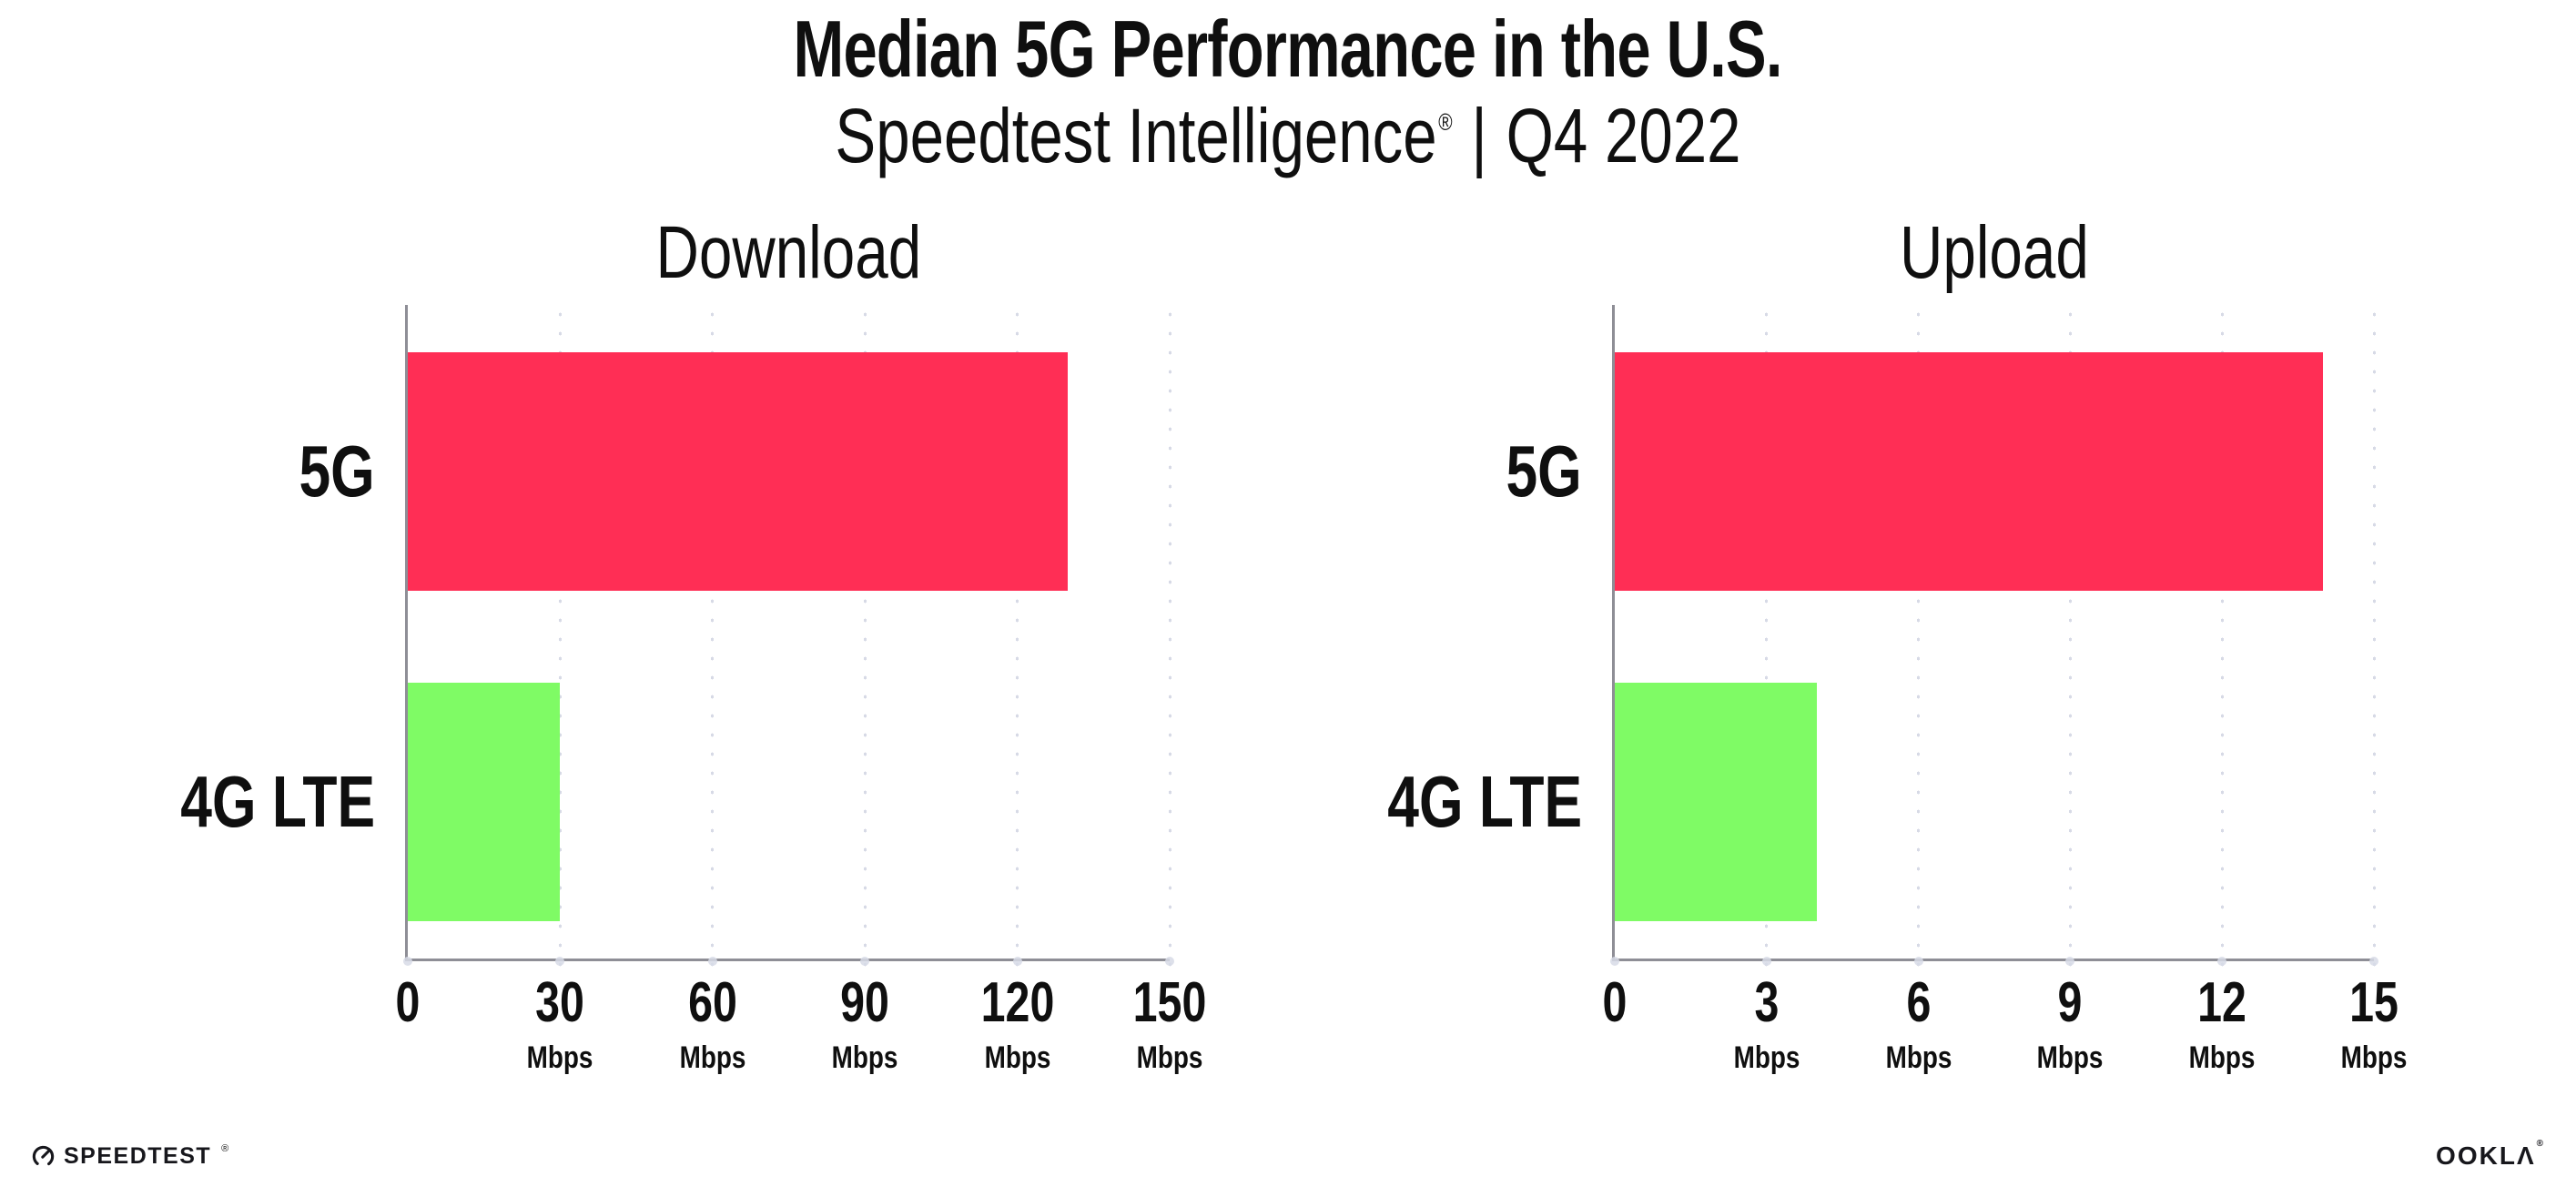 Image resolution: width=2576 pixels, height=1197 pixels. What do you see at coordinates (2374, 1002) in the screenshot?
I see `x-tick-value-15: 15` at bounding box center [2374, 1002].